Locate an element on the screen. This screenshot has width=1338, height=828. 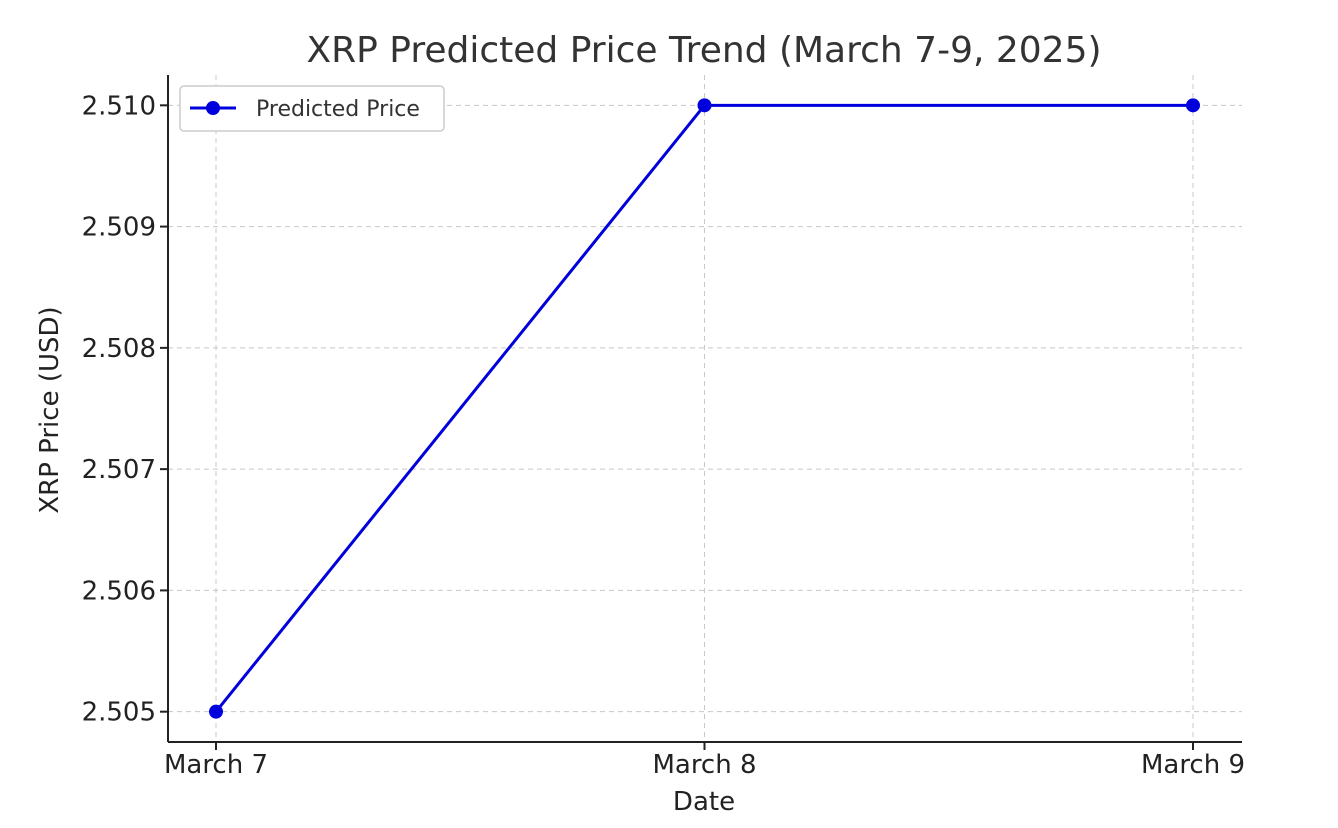
legend-box is located at coordinates (312, 108).